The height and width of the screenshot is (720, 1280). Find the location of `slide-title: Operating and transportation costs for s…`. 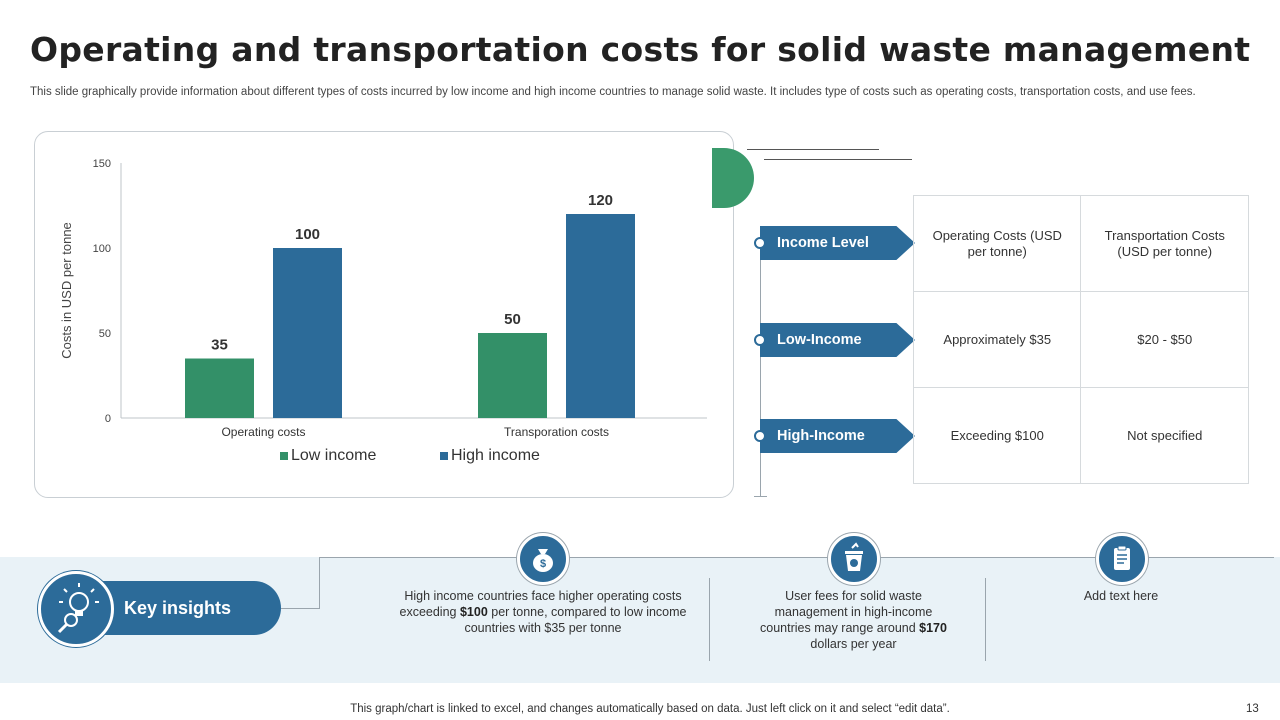

slide-title: Operating and transportation costs for s… is located at coordinates (640, 49).